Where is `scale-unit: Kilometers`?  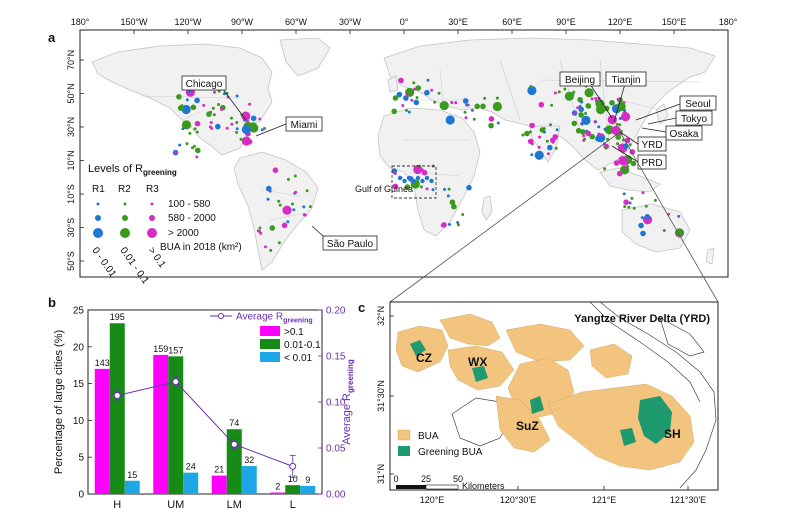 scale-unit: Kilometers is located at coordinates (483, 486).